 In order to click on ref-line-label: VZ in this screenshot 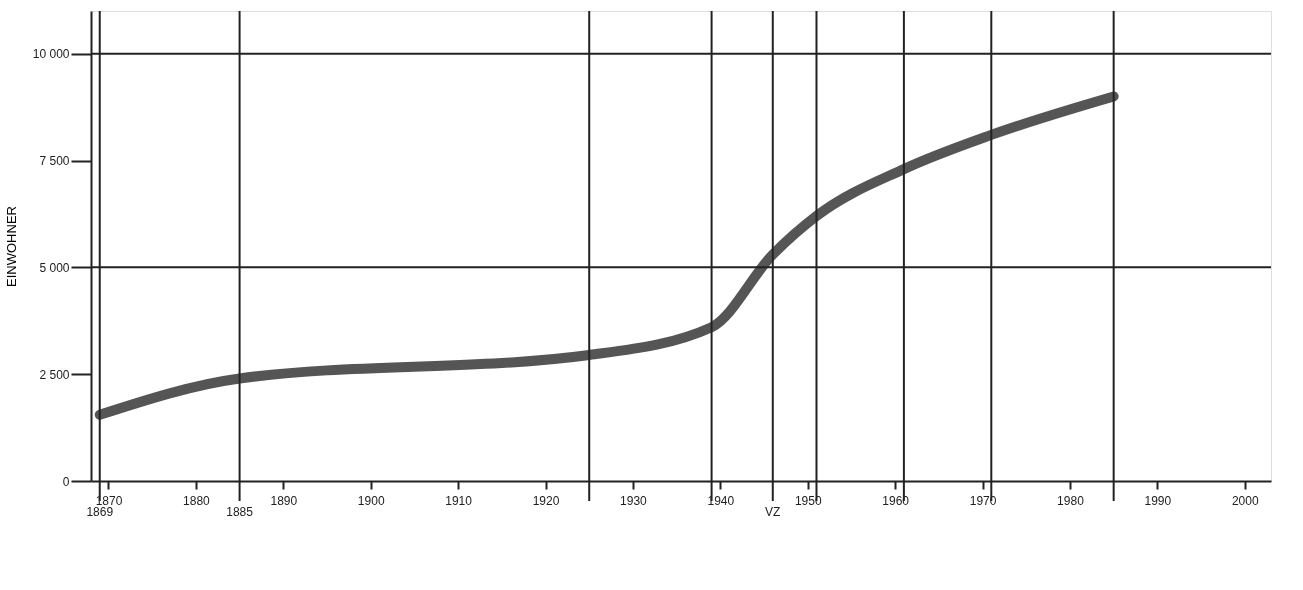, I will do `click(773, 512)`.